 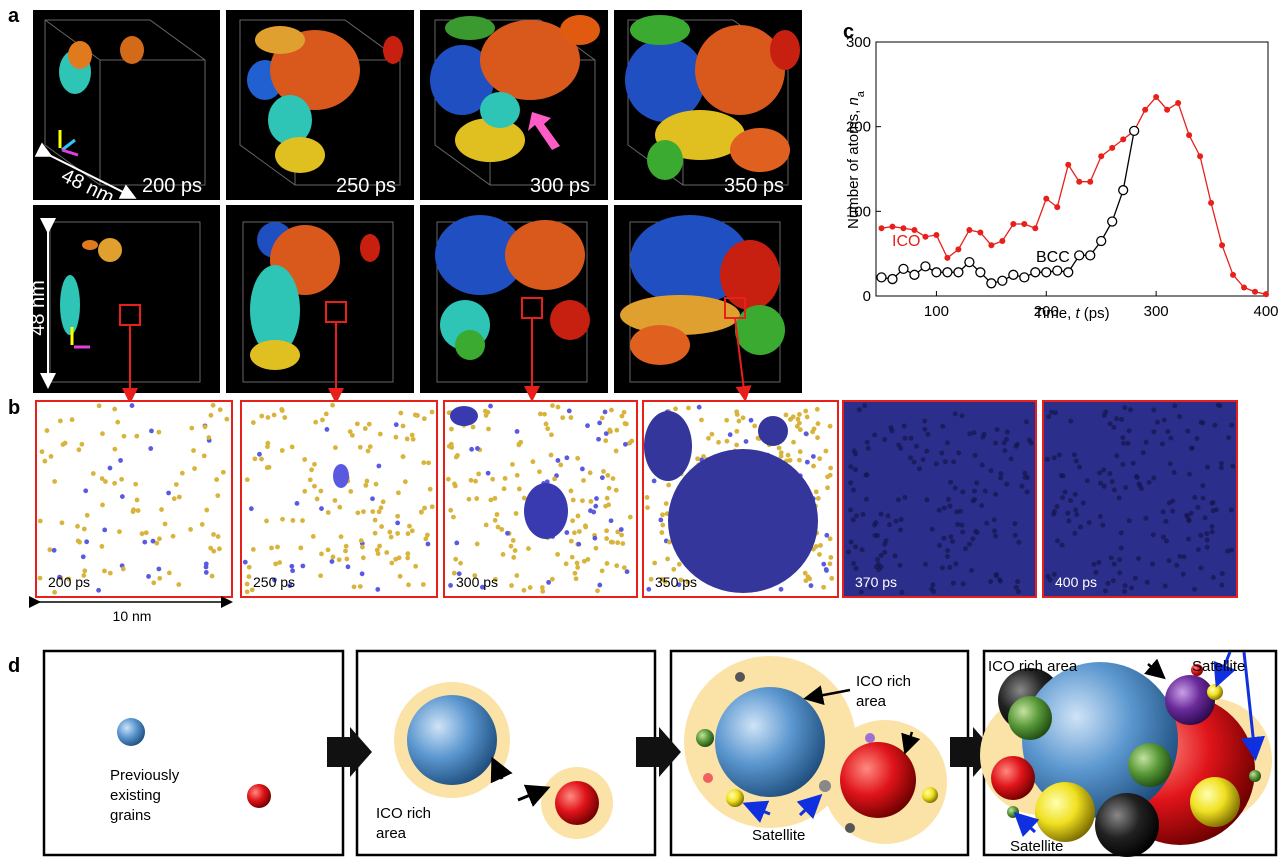 I want to click on label-line: ICO rich, so click(x=883, y=681).